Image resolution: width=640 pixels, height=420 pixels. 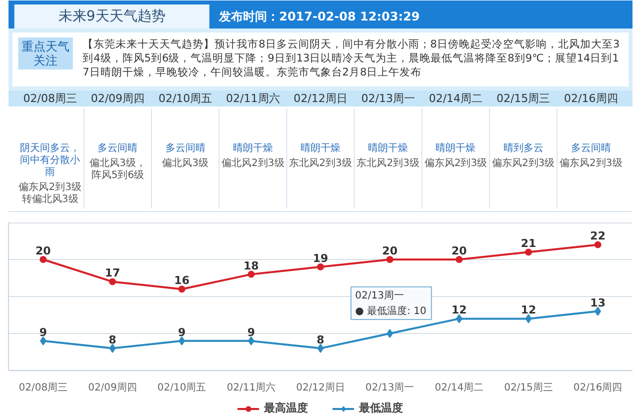 I want to click on data-label: 19, so click(x=320, y=258).